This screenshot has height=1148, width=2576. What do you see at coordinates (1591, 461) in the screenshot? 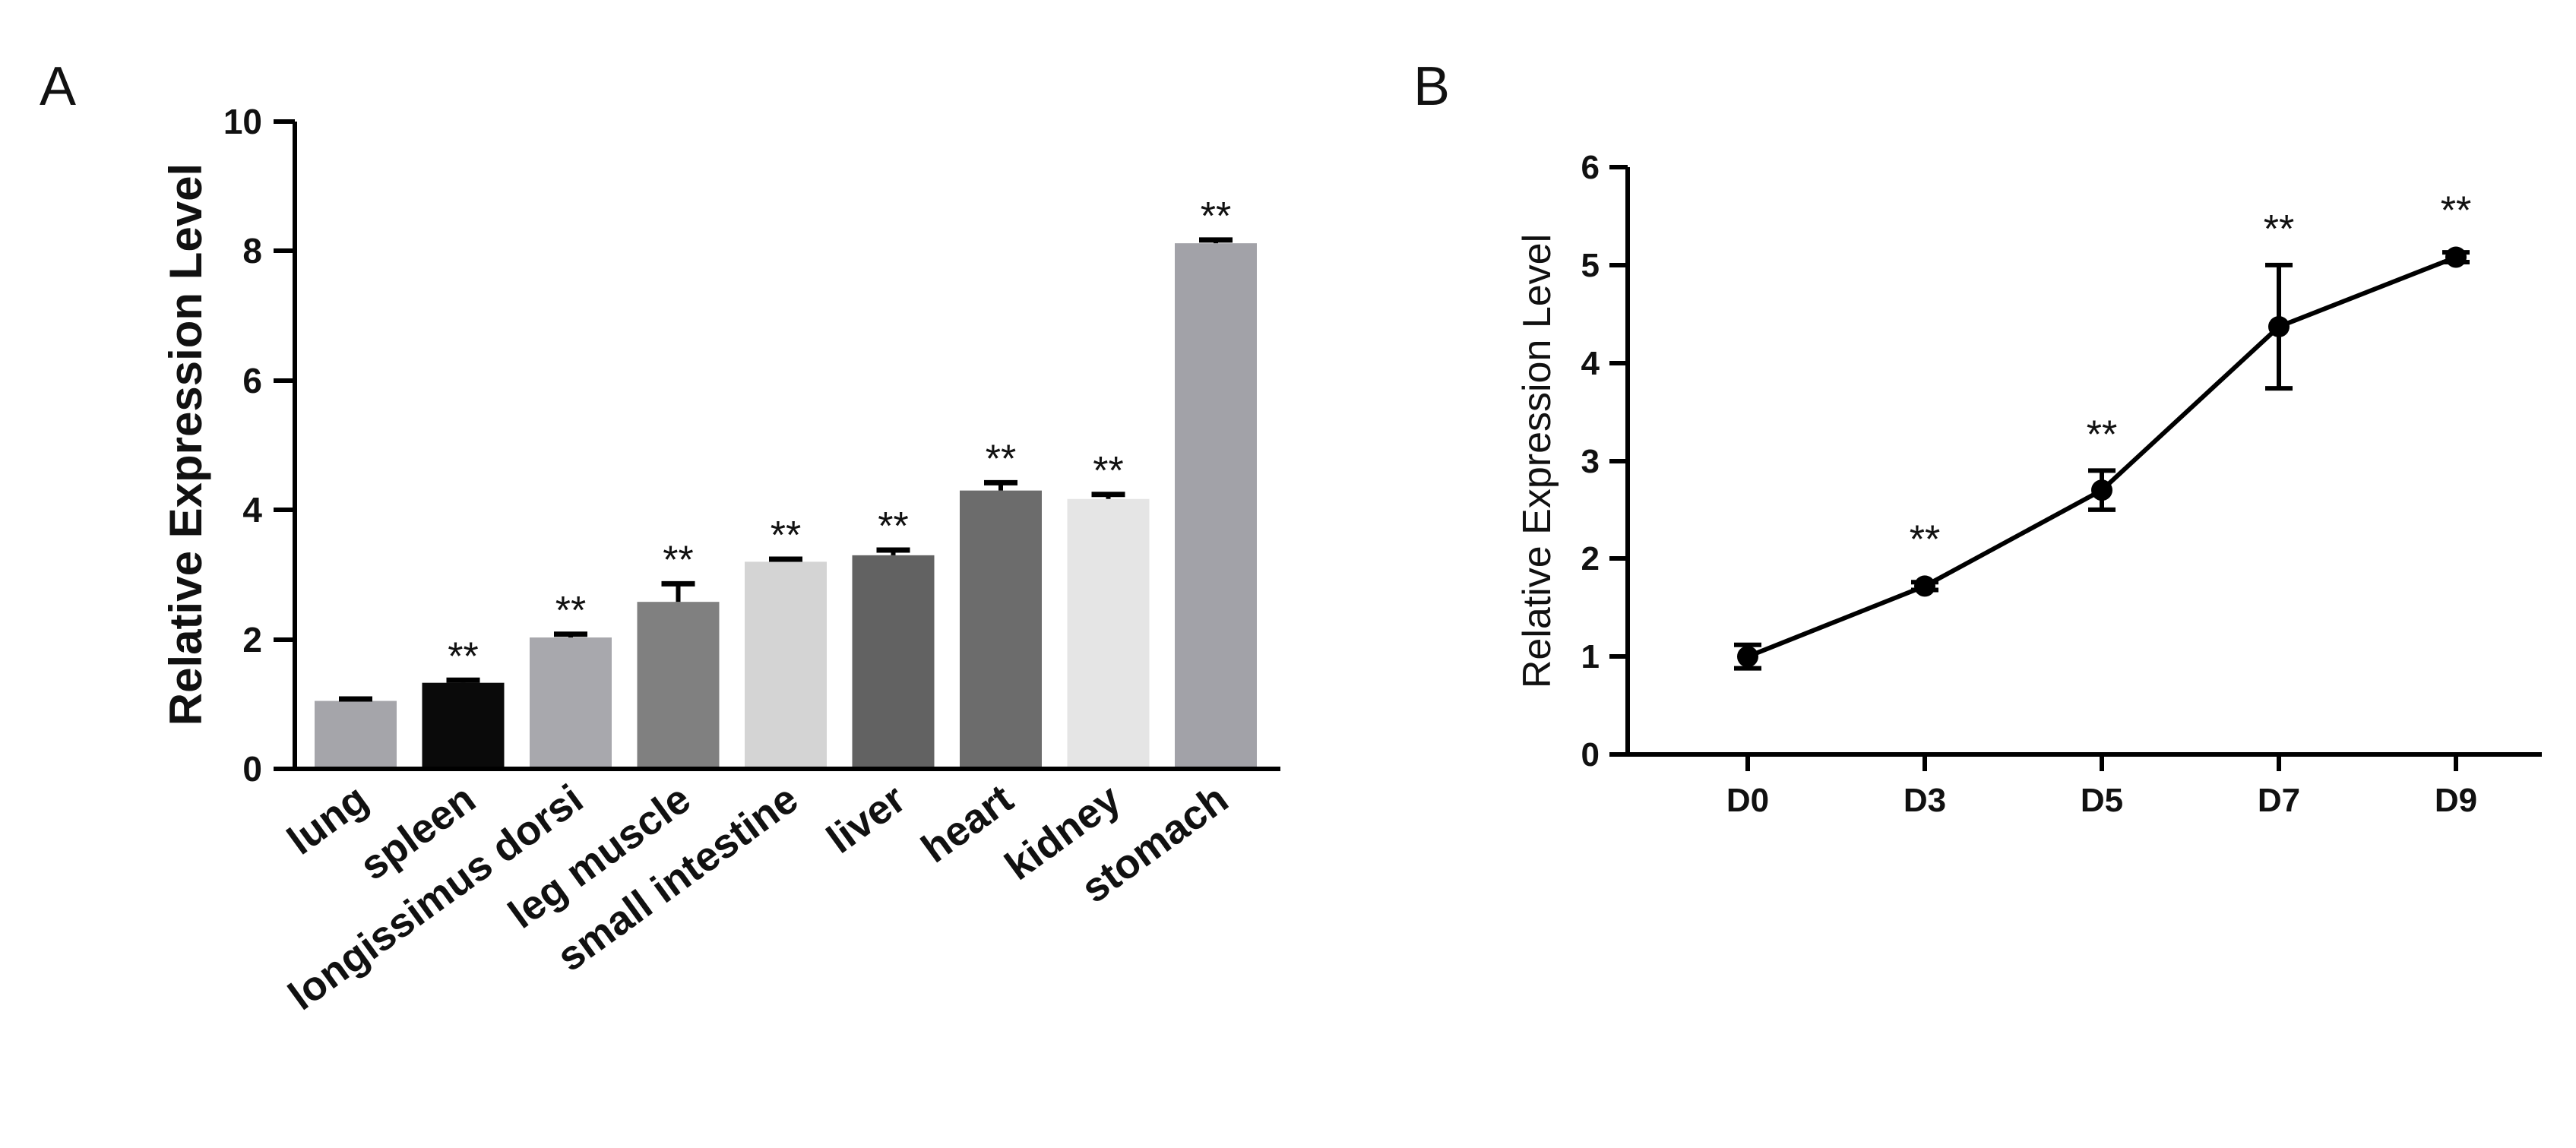
I see `panel-b-y-tick-label: 3` at bounding box center [1591, 461].